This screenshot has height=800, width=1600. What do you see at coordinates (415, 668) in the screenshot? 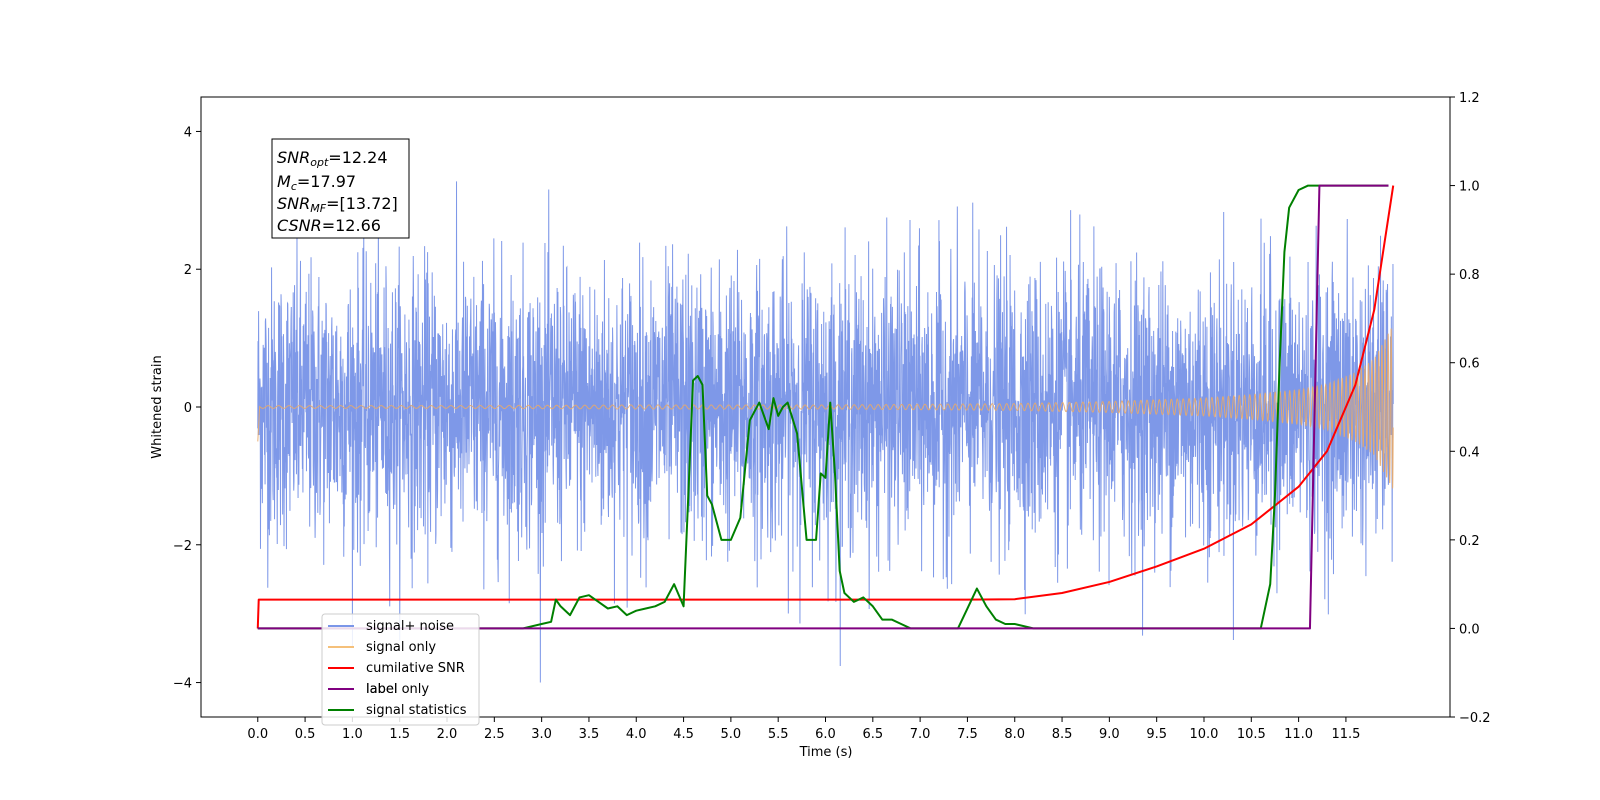
I see `legend-label-cumilative-snr: cumilative SNR` at bounding box center [415, 668].